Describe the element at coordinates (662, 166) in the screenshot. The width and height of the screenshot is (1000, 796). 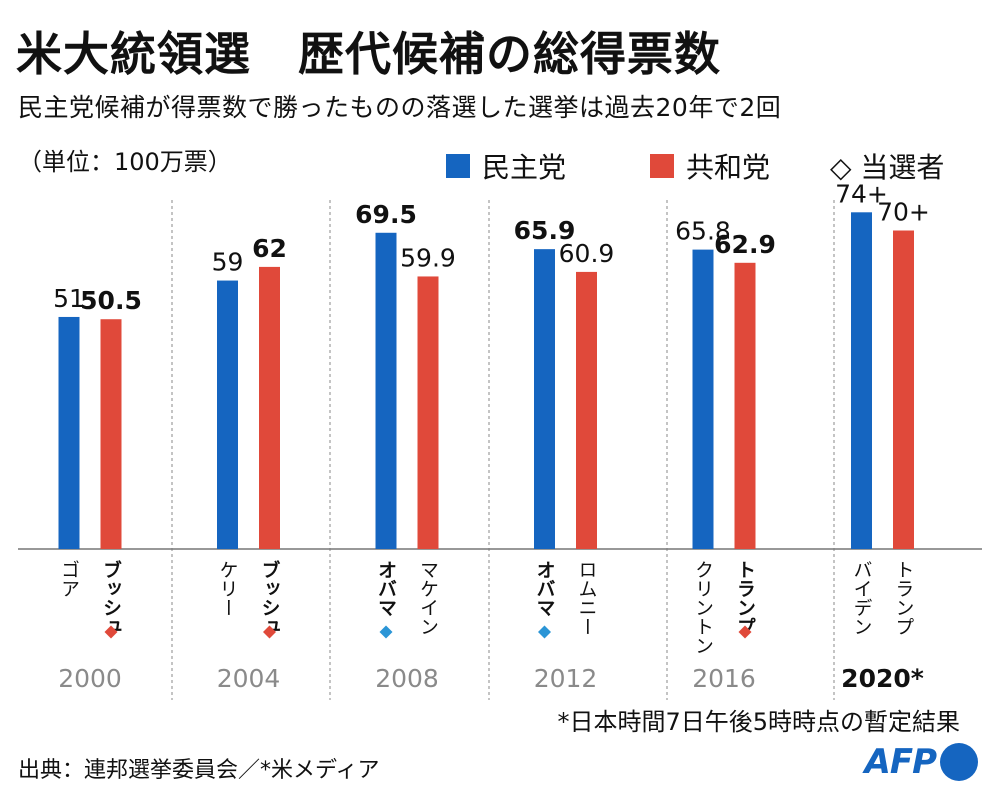
I see `legend-rep-swatch` at that location.